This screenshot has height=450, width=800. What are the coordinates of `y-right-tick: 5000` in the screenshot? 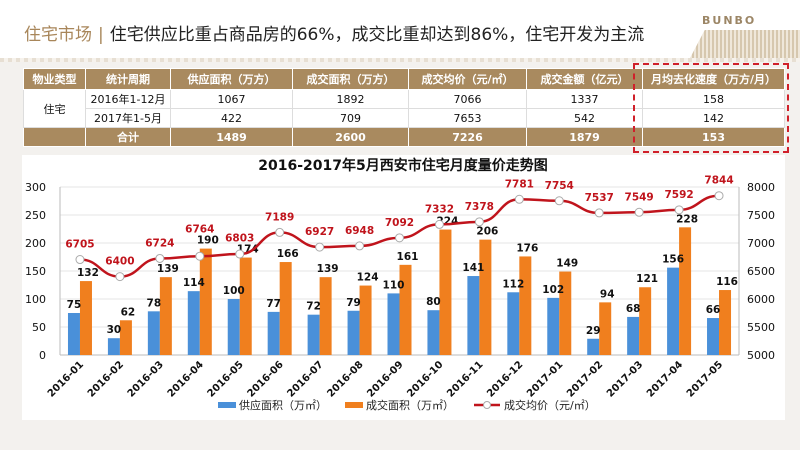 It's located at (761, 355).